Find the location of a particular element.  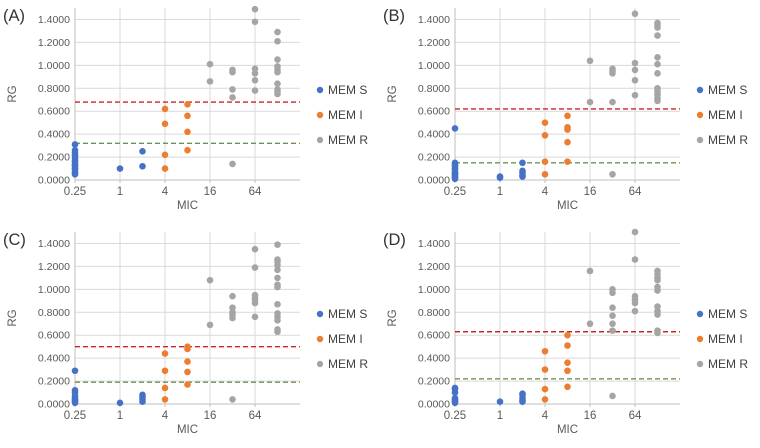

legend-marker-mem-i is located at coordinates (700, 115).